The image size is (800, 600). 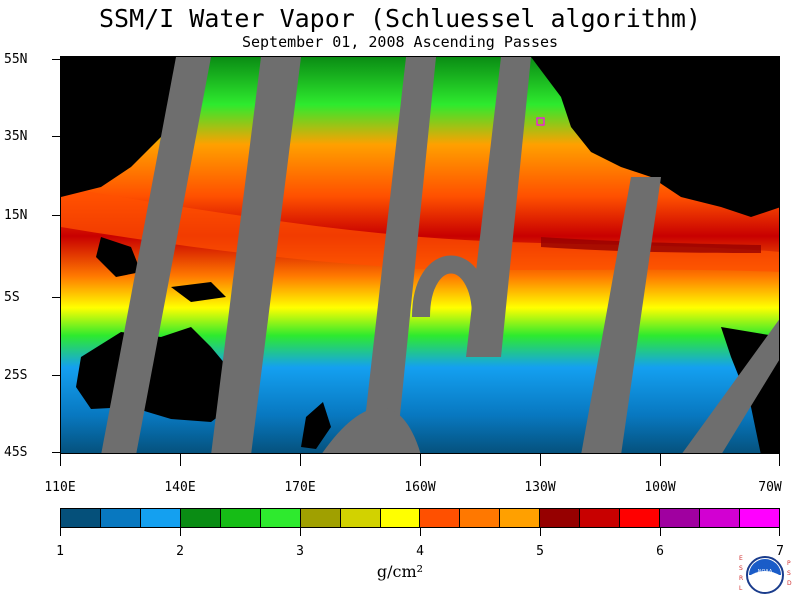 What do you see at coordinates (789, 563) in the screenshot?
I see `psd-letter-p: P` at bounding box center [789, 563].